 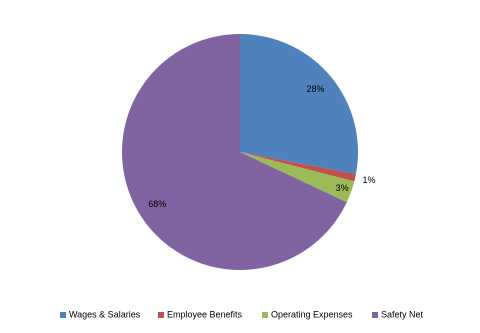 I want to click on legend-label: Employee Benefits, so click(x=205, y=314).